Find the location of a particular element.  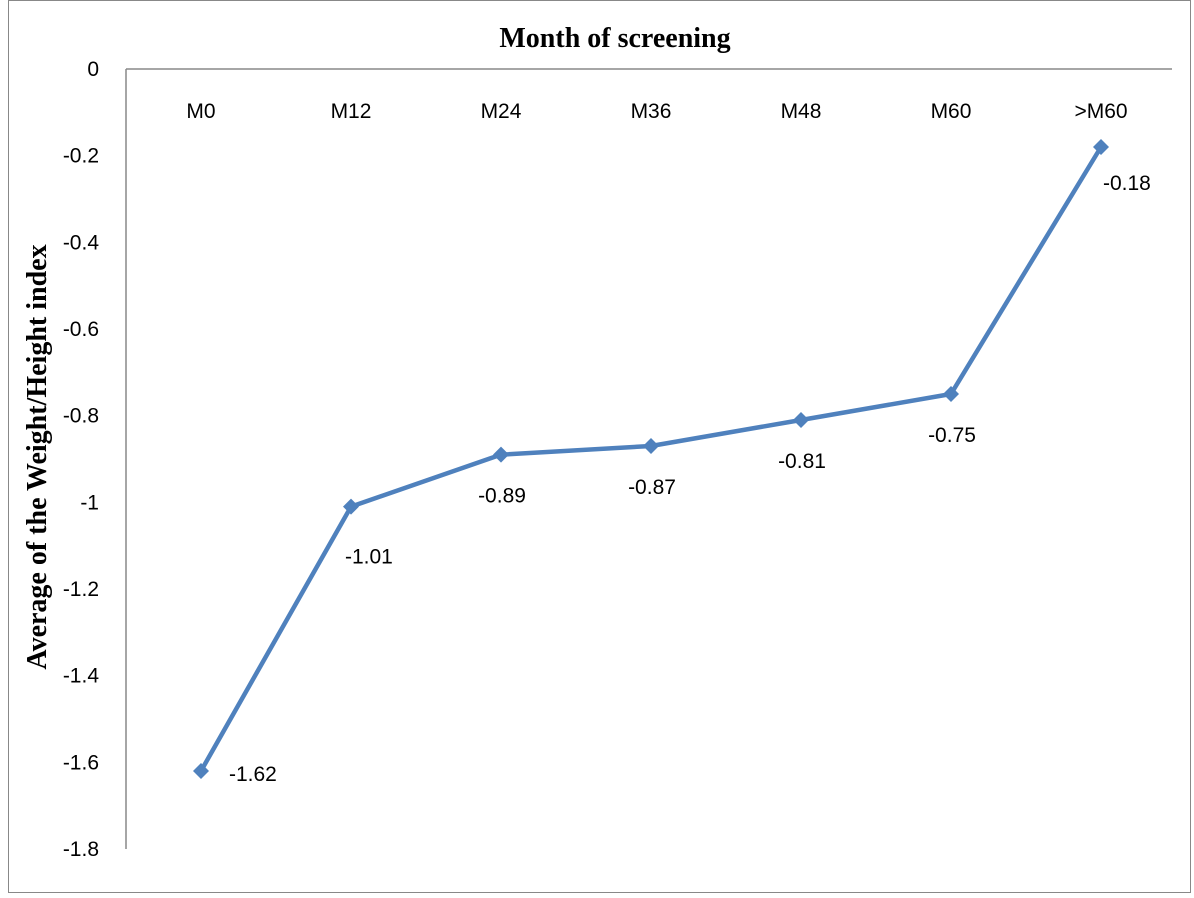

category-label: M0 is located at coordinates (200, 111).